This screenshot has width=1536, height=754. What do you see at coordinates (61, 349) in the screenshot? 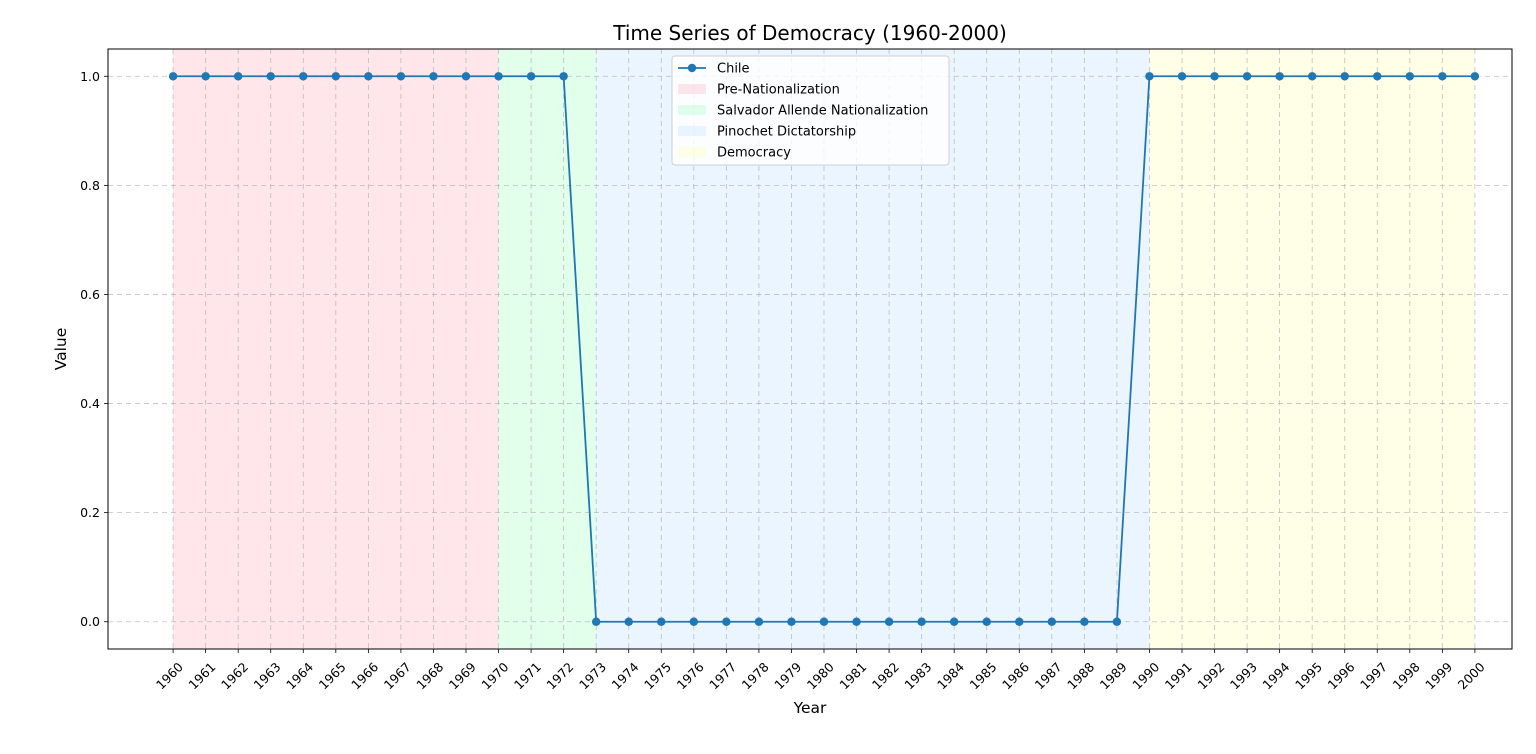
I see `y-axis-label: Value` at bounding box center [61, 349].